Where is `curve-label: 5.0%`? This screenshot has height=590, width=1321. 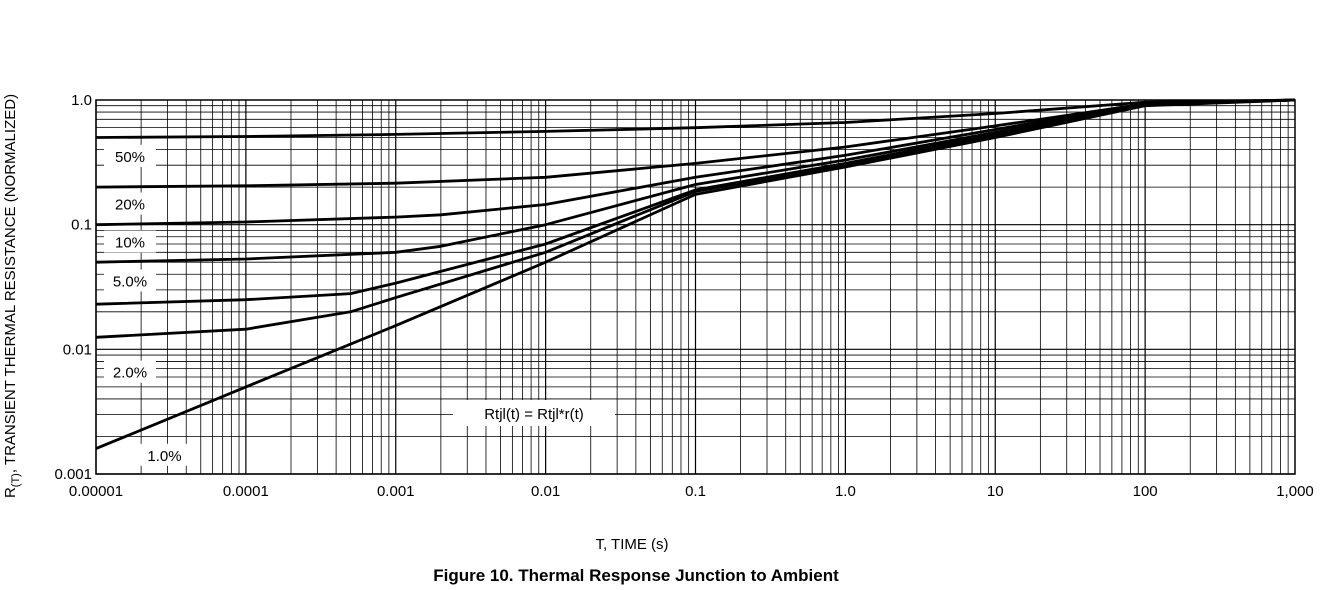
curve-label: 5.0% is located at coordinates (130, 282).